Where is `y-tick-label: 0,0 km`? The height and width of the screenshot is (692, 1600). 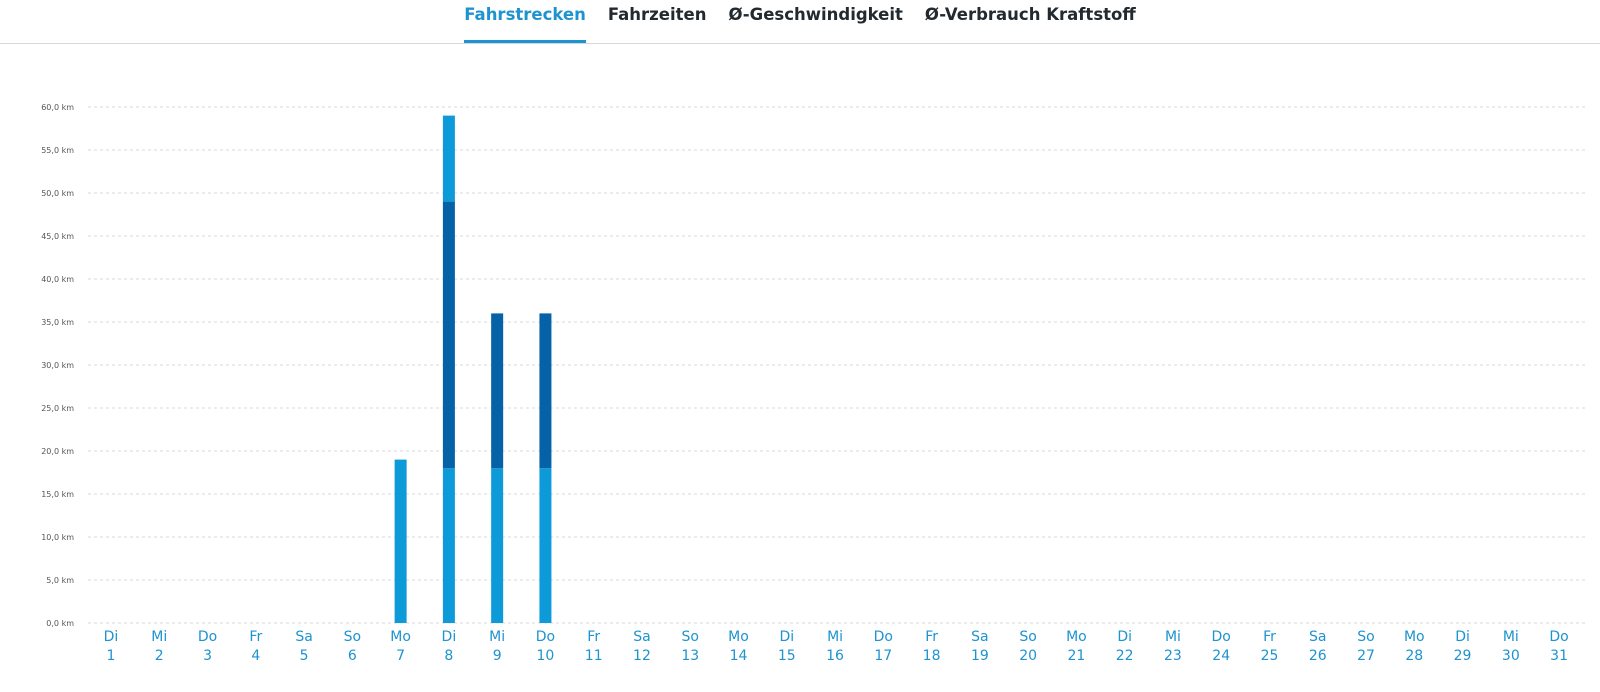
y-tick-label: 0,0 km is located at coordinates (60, 623).